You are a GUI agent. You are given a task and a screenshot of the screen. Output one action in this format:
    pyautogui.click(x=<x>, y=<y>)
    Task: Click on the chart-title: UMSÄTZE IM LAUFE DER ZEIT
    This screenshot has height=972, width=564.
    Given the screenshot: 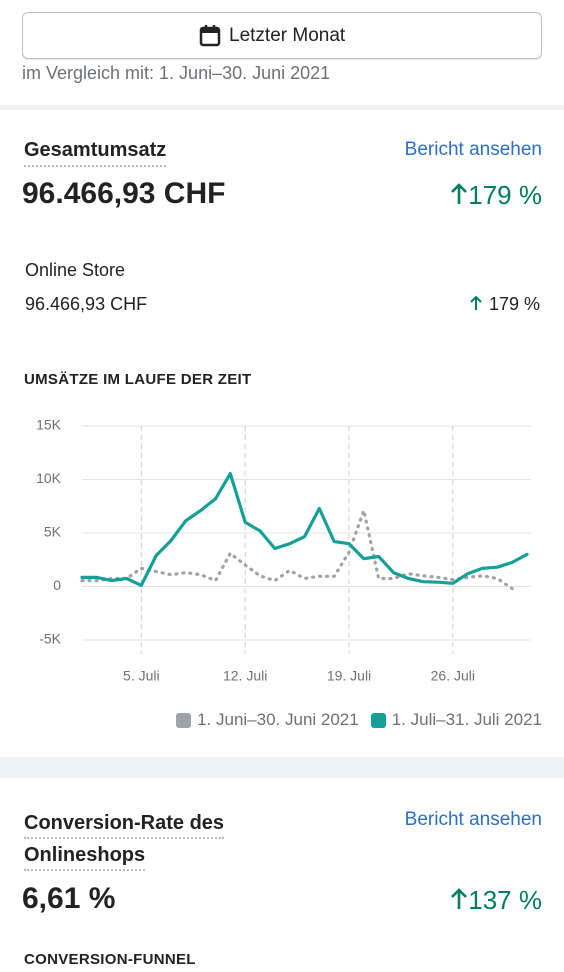 What is the action you would take?
    pyautogui.click(x=138, y=379)
    